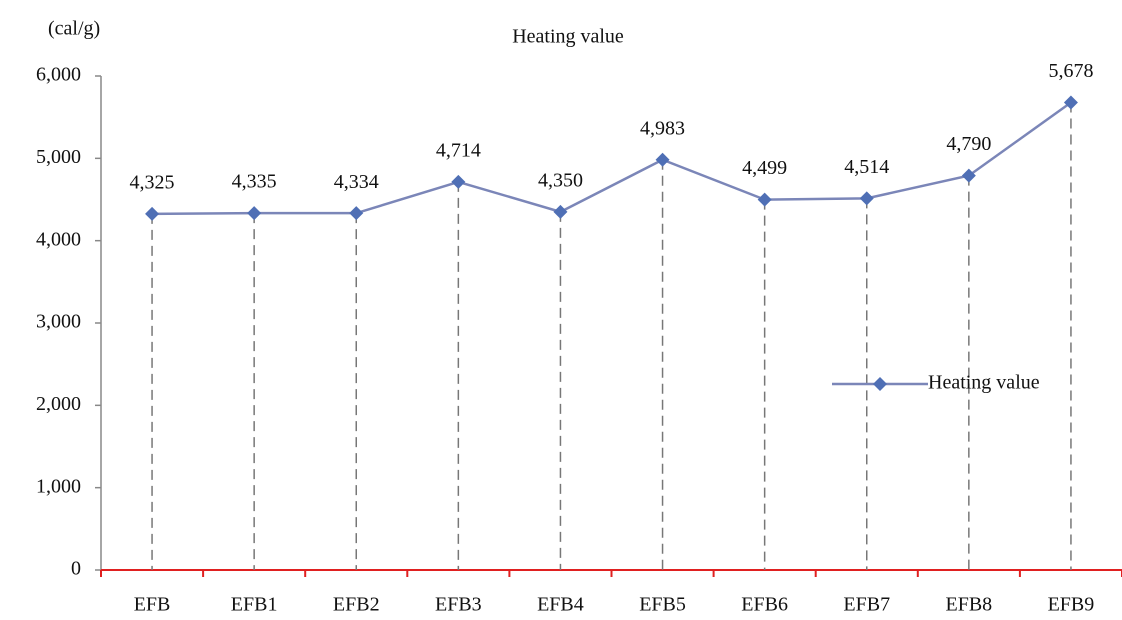  Describe the element at coordinates (984, 383) in the screenshot. I see `legend-label: Heating value` at that location.